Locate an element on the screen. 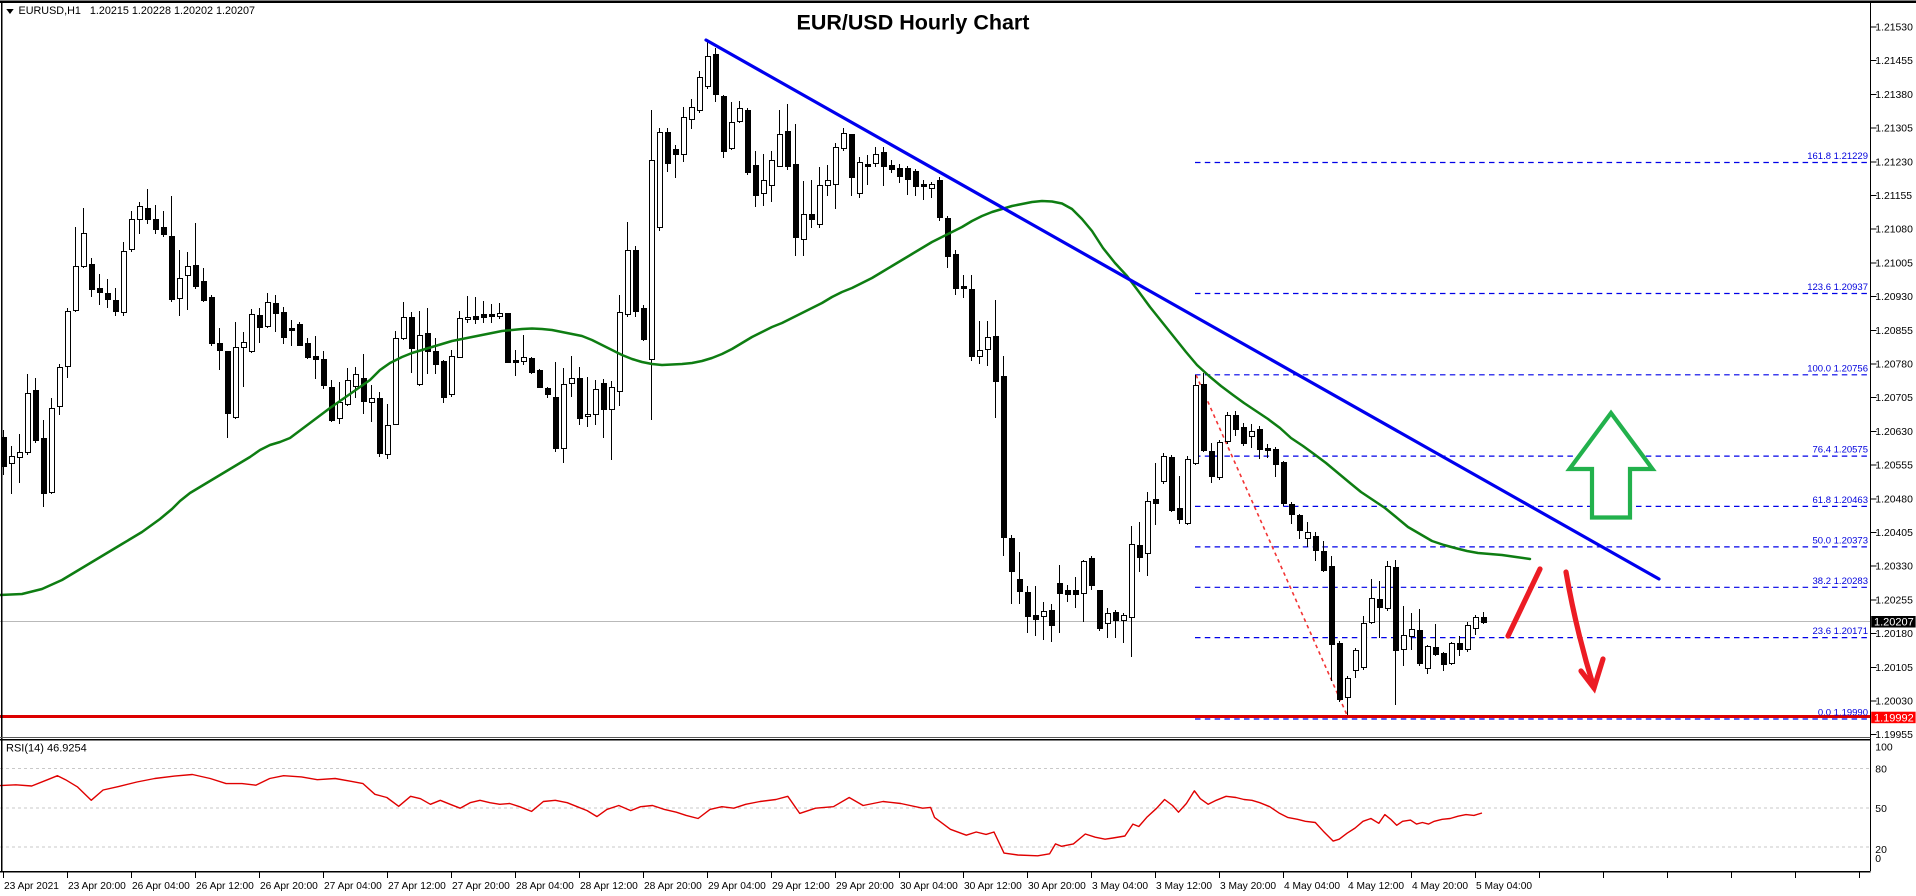  svg-text: 30 Apr 12:00 is located at coordinates (993, 886).